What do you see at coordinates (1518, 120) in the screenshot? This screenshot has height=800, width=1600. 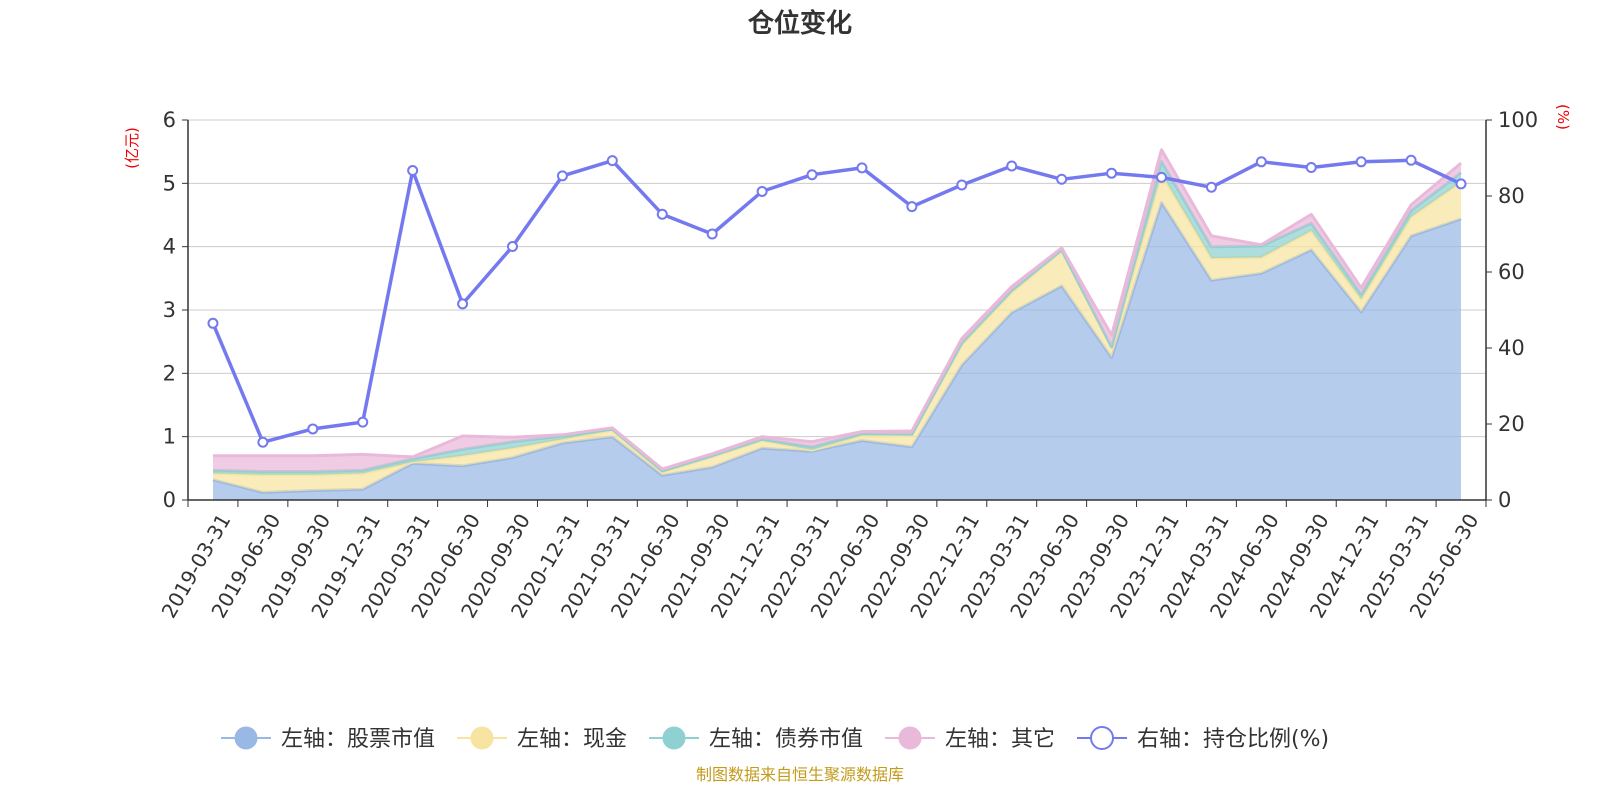 I see `right-axis-tick-label: 100` at bounding box center [1518, 120].